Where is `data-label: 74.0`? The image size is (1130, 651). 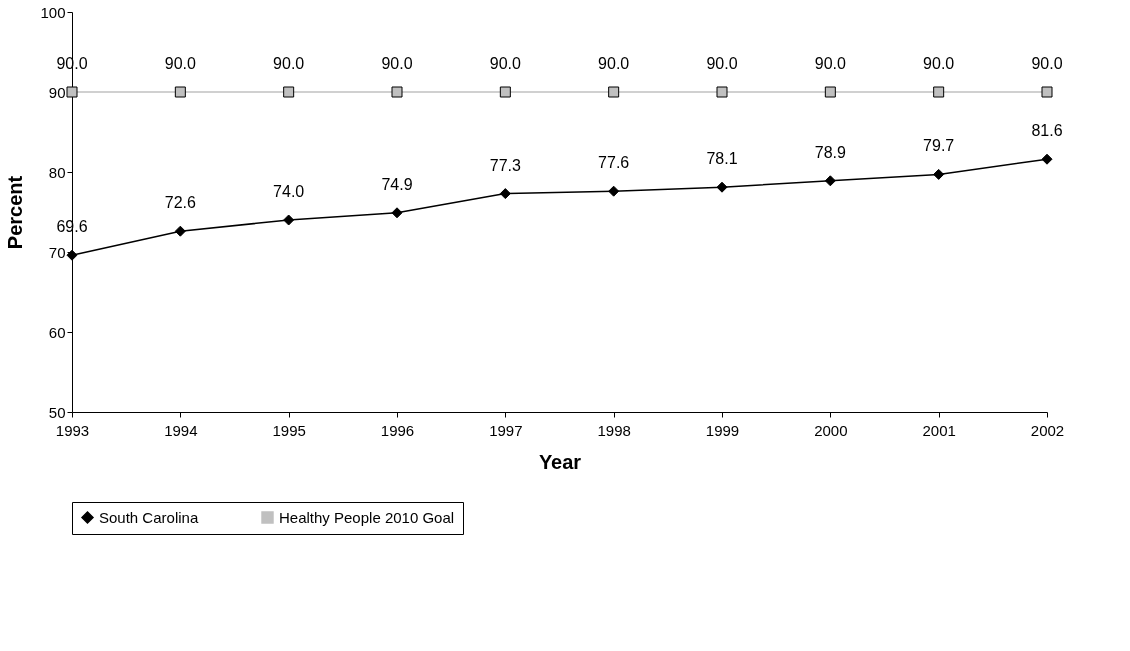
data-label: 74.0 is located at coordinates (289, 191).